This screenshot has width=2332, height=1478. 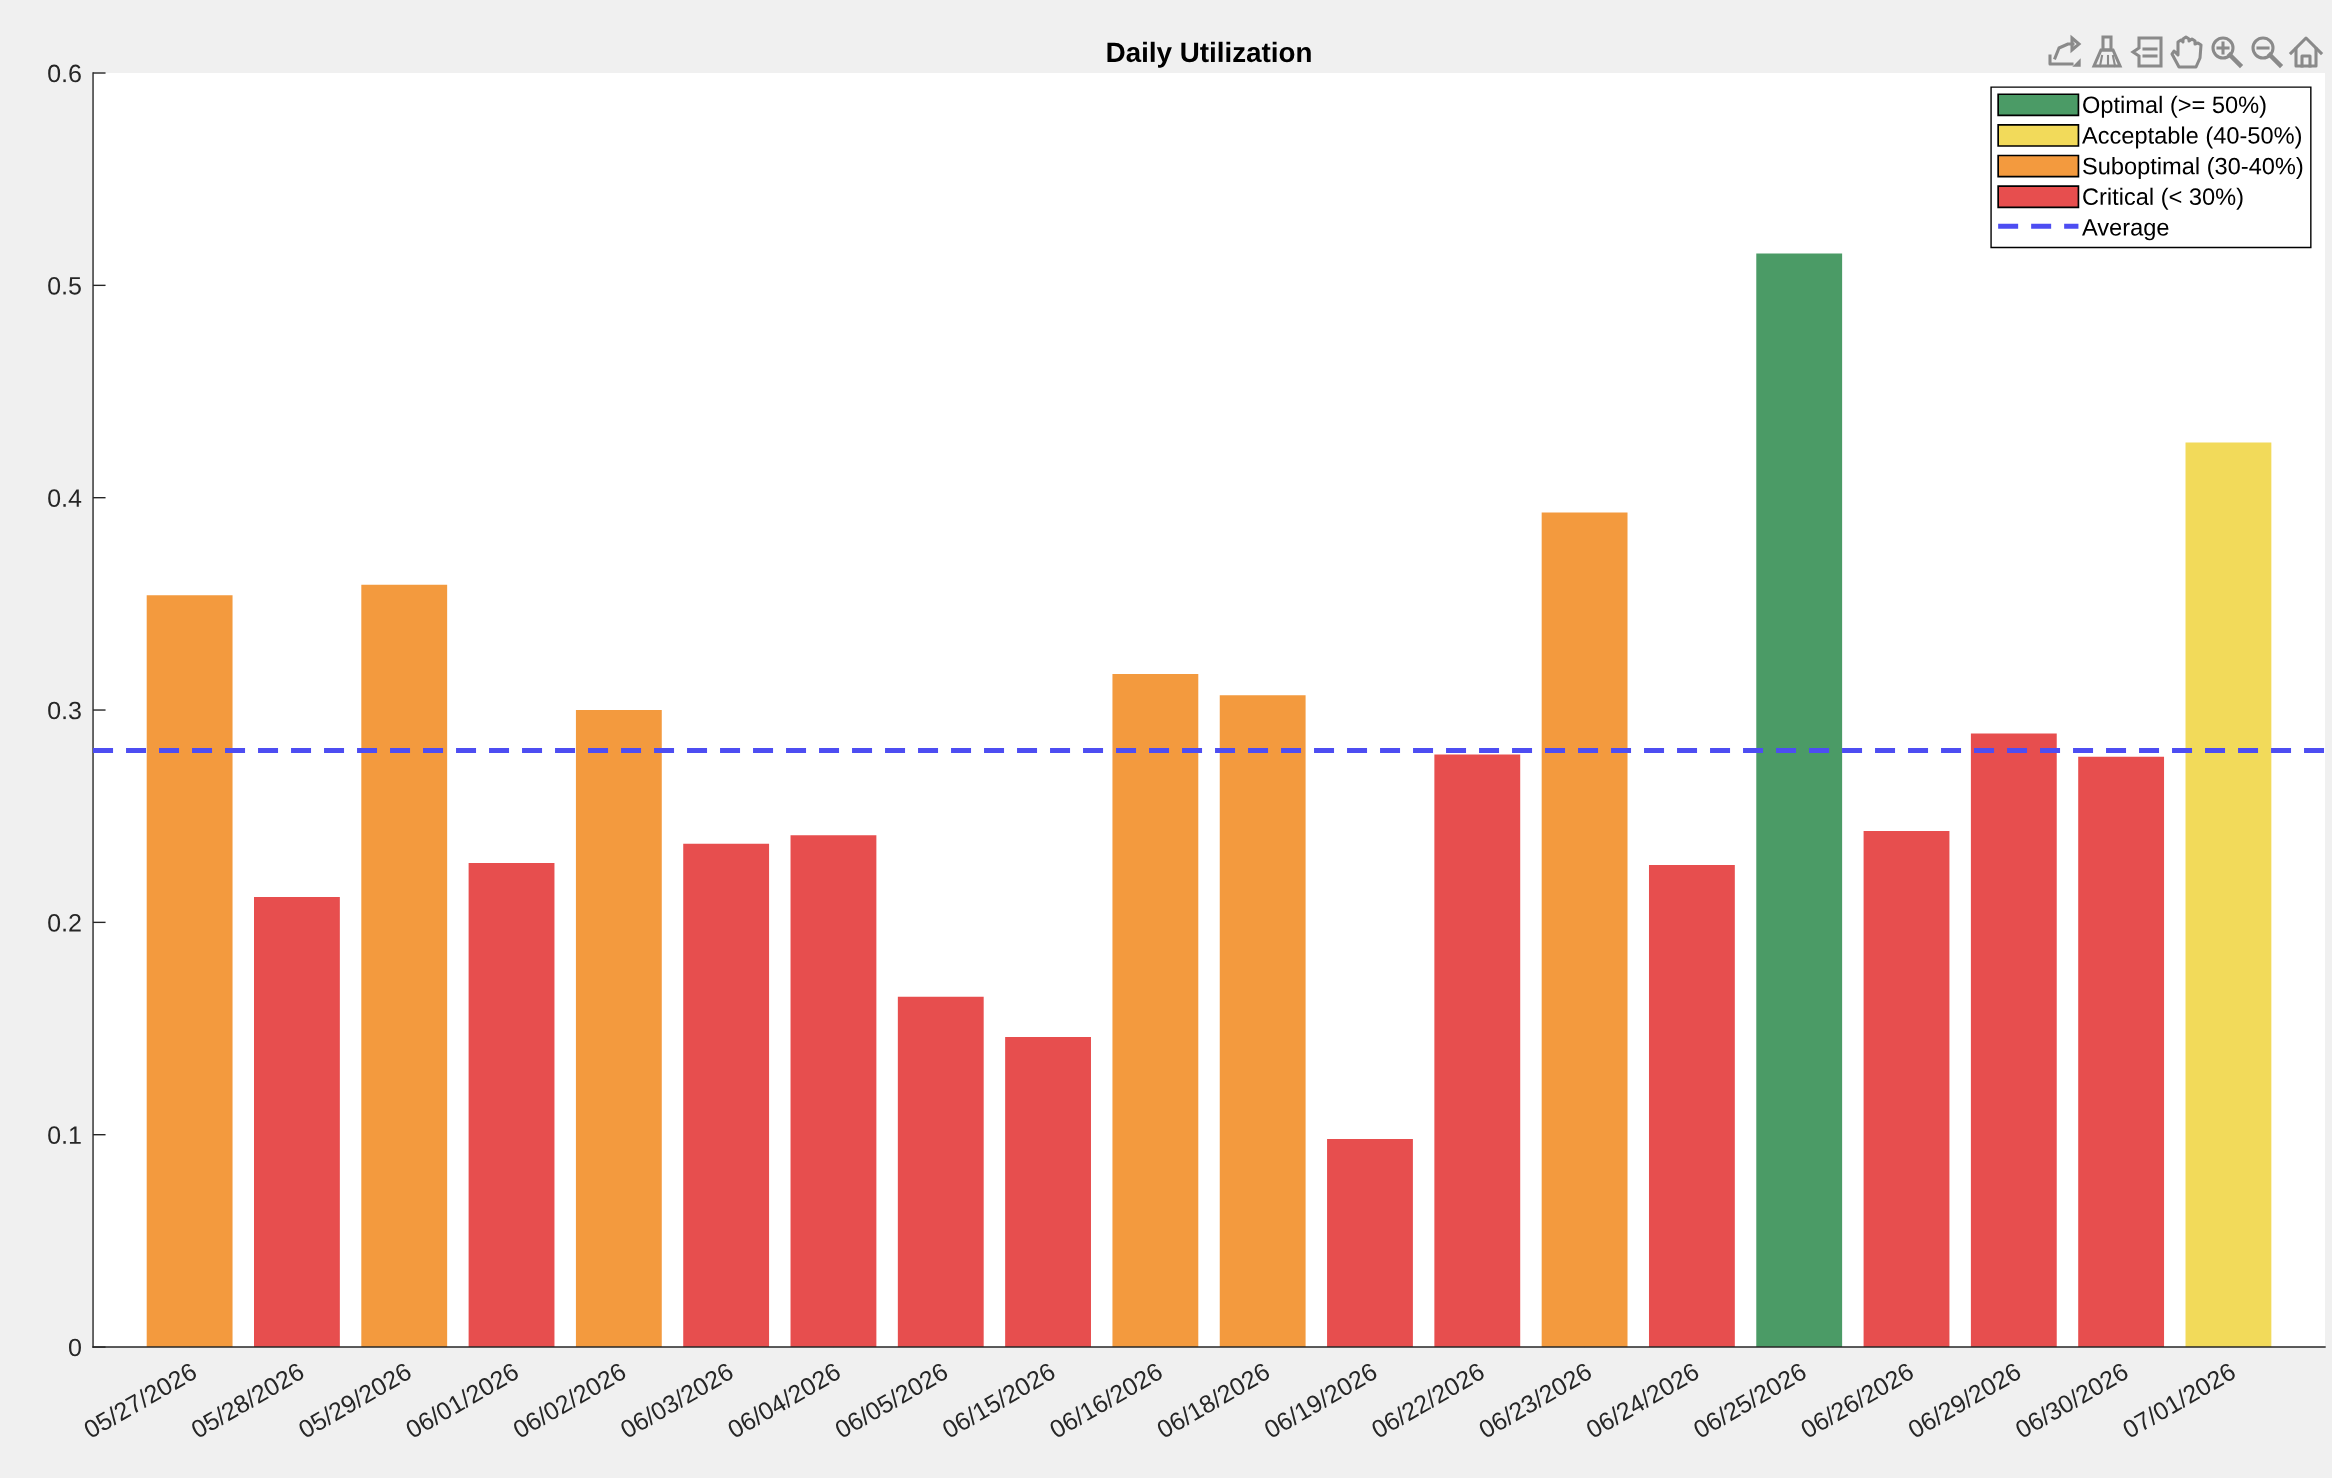 I want to click on y-tick-label: 0.1, so click(x=64, y=1135).